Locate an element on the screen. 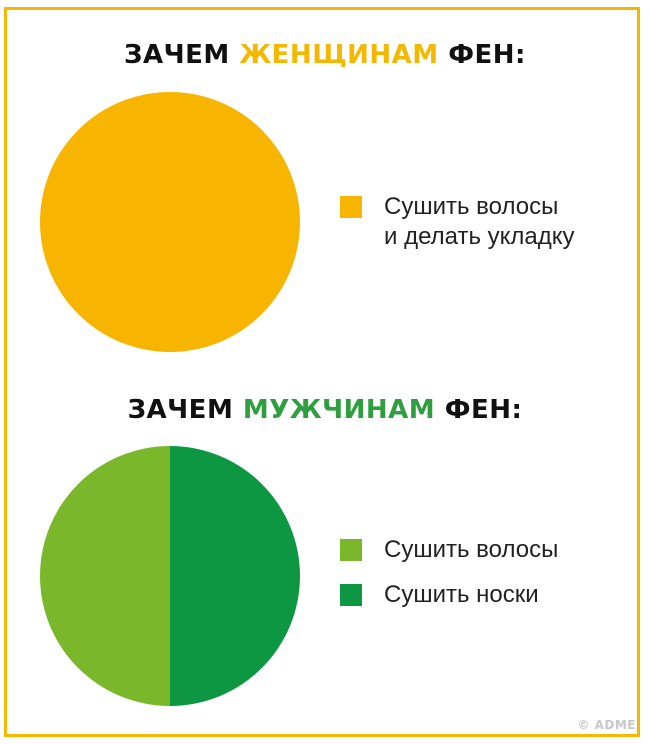 The height and width of the screenshot is (744, 650). watermark: © ADME is located at coordinates (606, 725).